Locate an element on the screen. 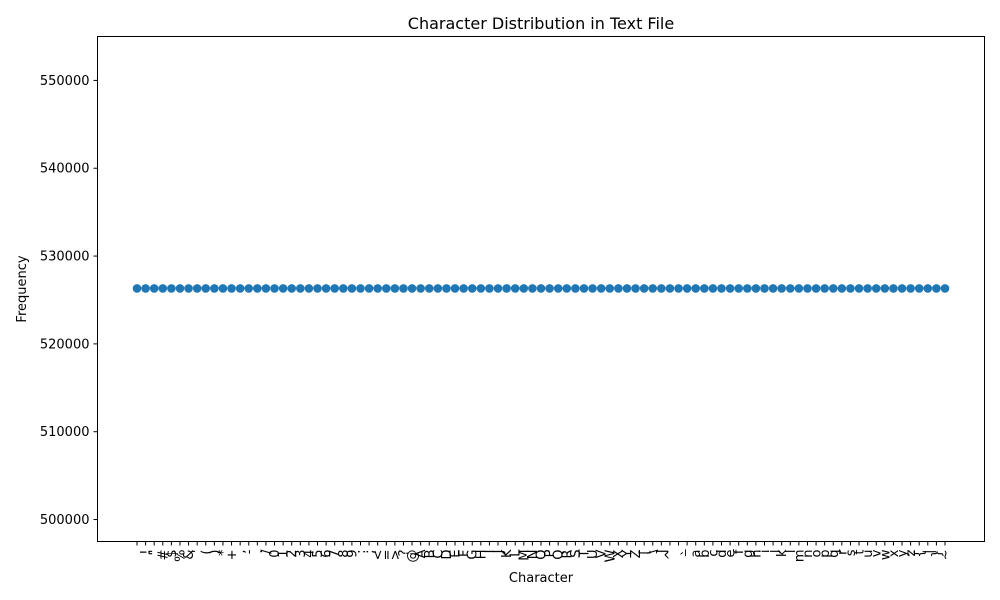 This screenshot has width=1000, height=600. x-tick-label: . is located at coordinates (258, 552).